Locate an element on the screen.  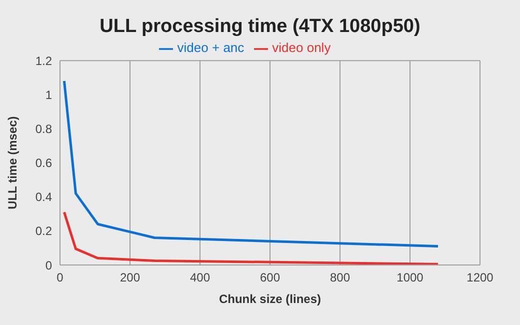
y-tick-label: 0.8 is located at coordinates (43, 129).